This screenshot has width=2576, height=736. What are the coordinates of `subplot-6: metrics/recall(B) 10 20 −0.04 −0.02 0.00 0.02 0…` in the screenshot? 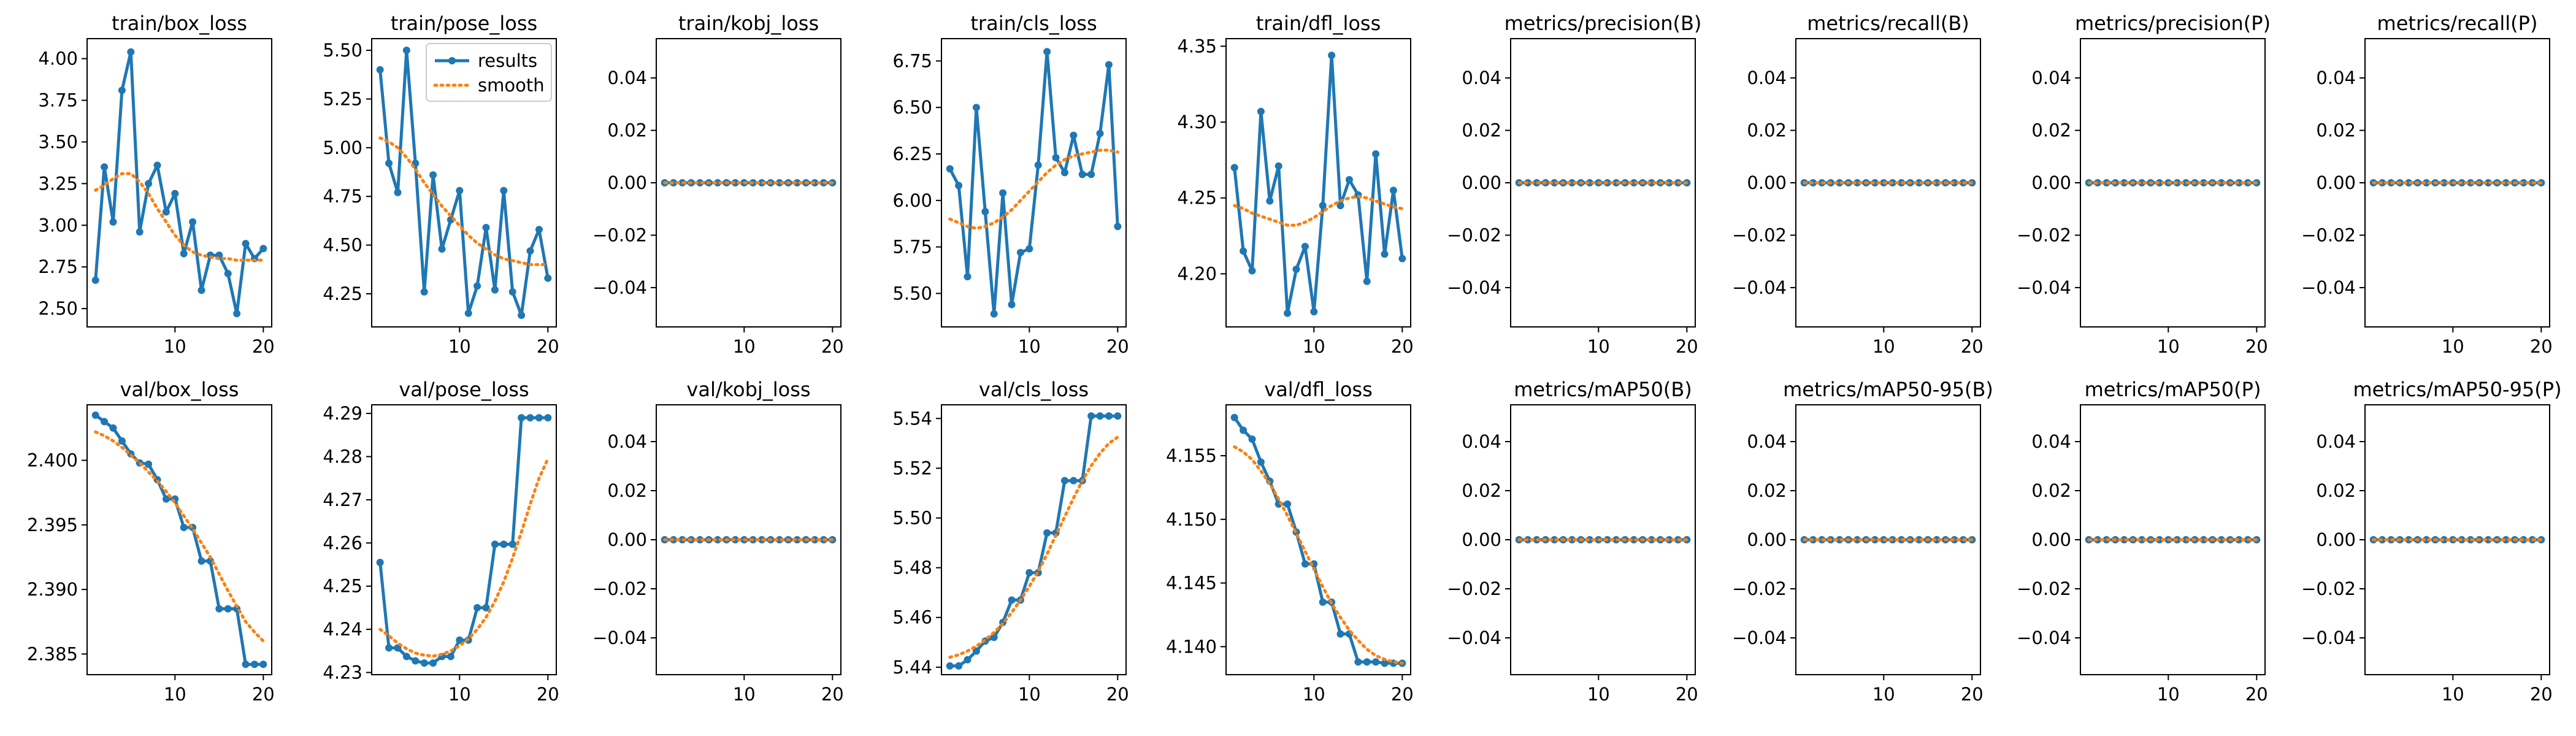 It's located at (1858, 184).